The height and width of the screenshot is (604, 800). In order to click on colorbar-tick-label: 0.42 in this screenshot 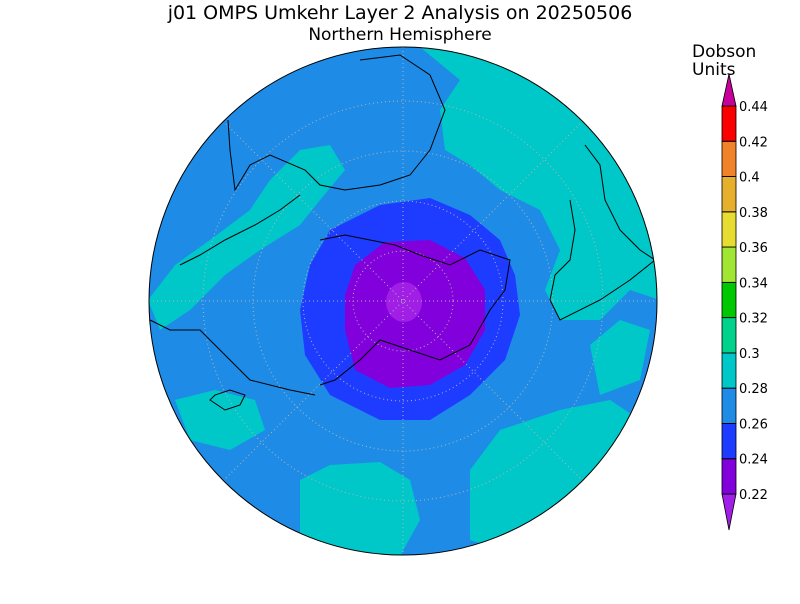, I will do `click(753, 142)`.